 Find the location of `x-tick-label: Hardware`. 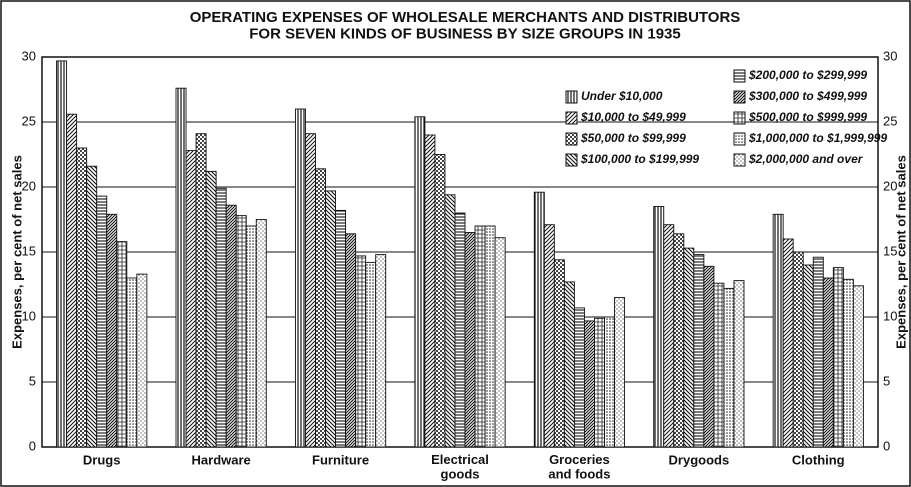

x-tick-label: Hardware is located at coordinates (221, 459).